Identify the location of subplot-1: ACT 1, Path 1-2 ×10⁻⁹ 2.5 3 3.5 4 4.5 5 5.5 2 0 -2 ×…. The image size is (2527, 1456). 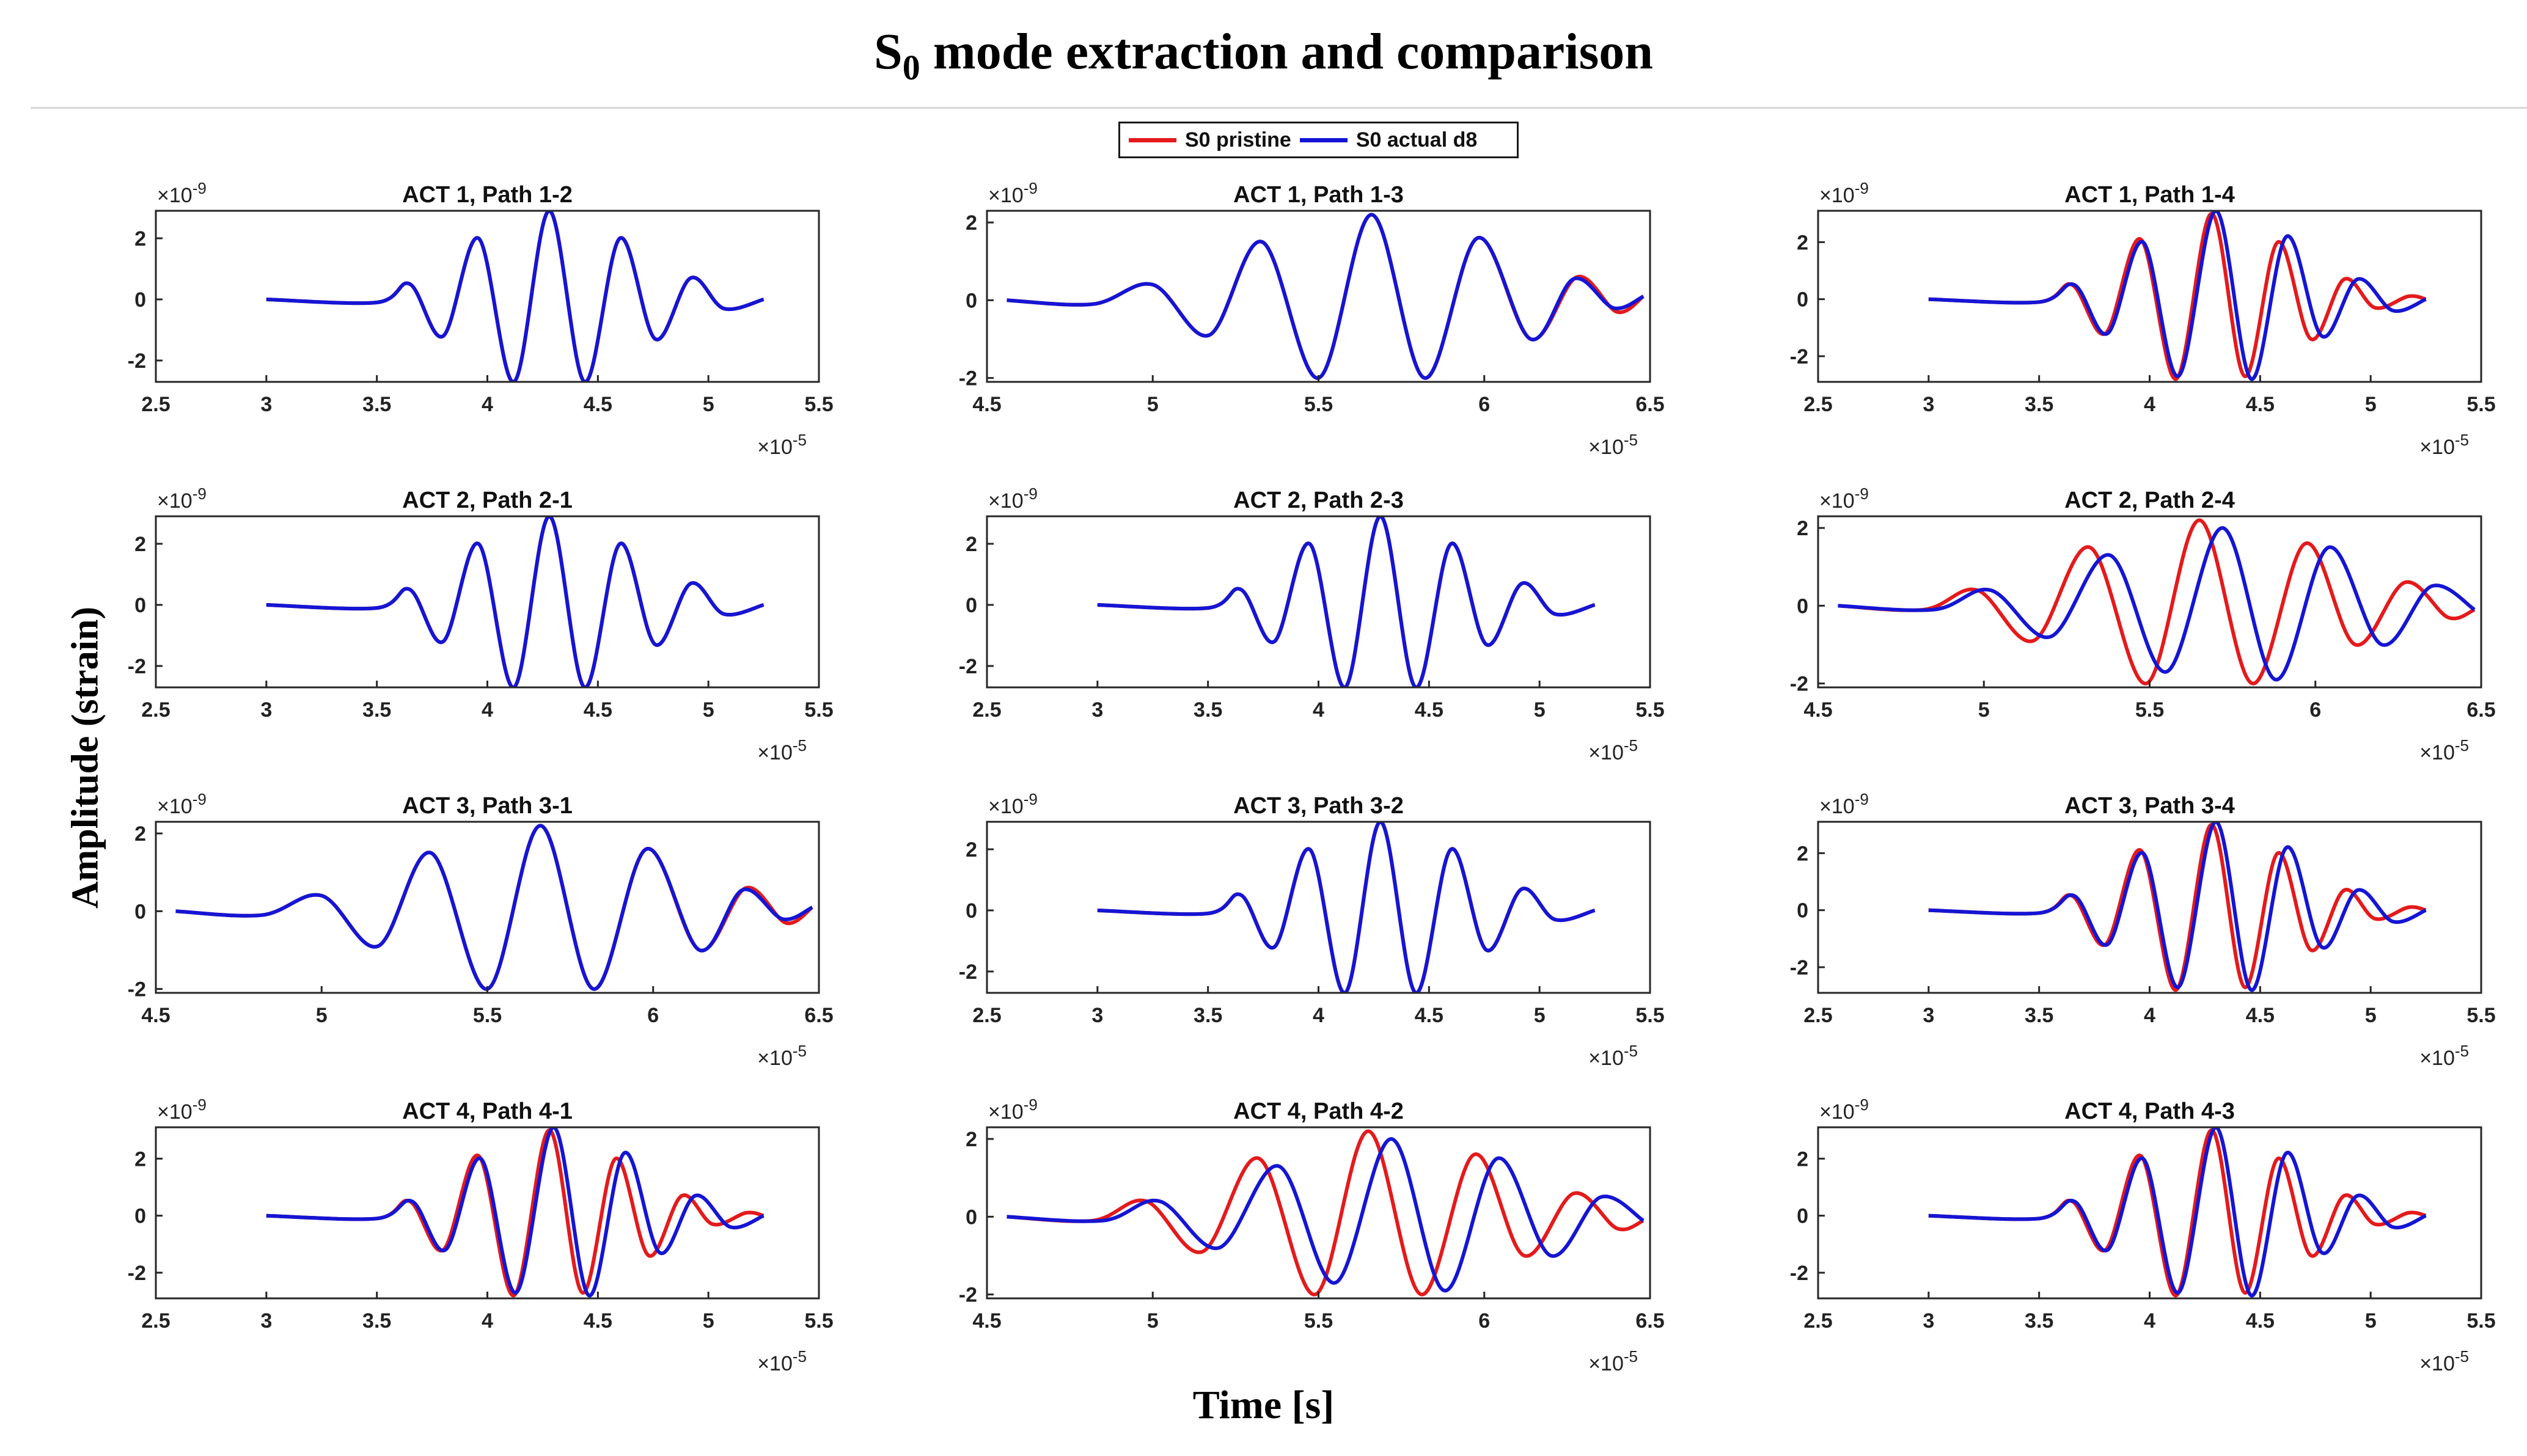
(481, 319).